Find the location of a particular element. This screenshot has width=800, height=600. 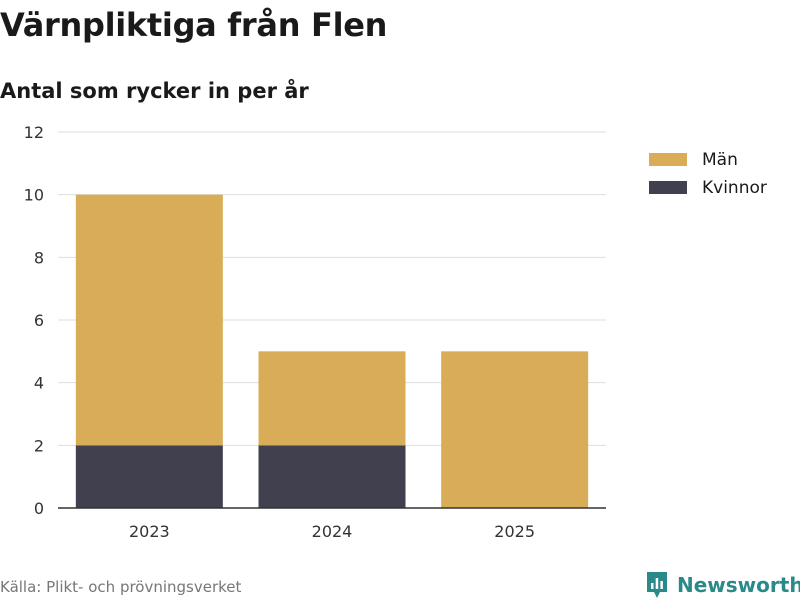

legend: Män Kvinnor is located at coordinates (708, 174).